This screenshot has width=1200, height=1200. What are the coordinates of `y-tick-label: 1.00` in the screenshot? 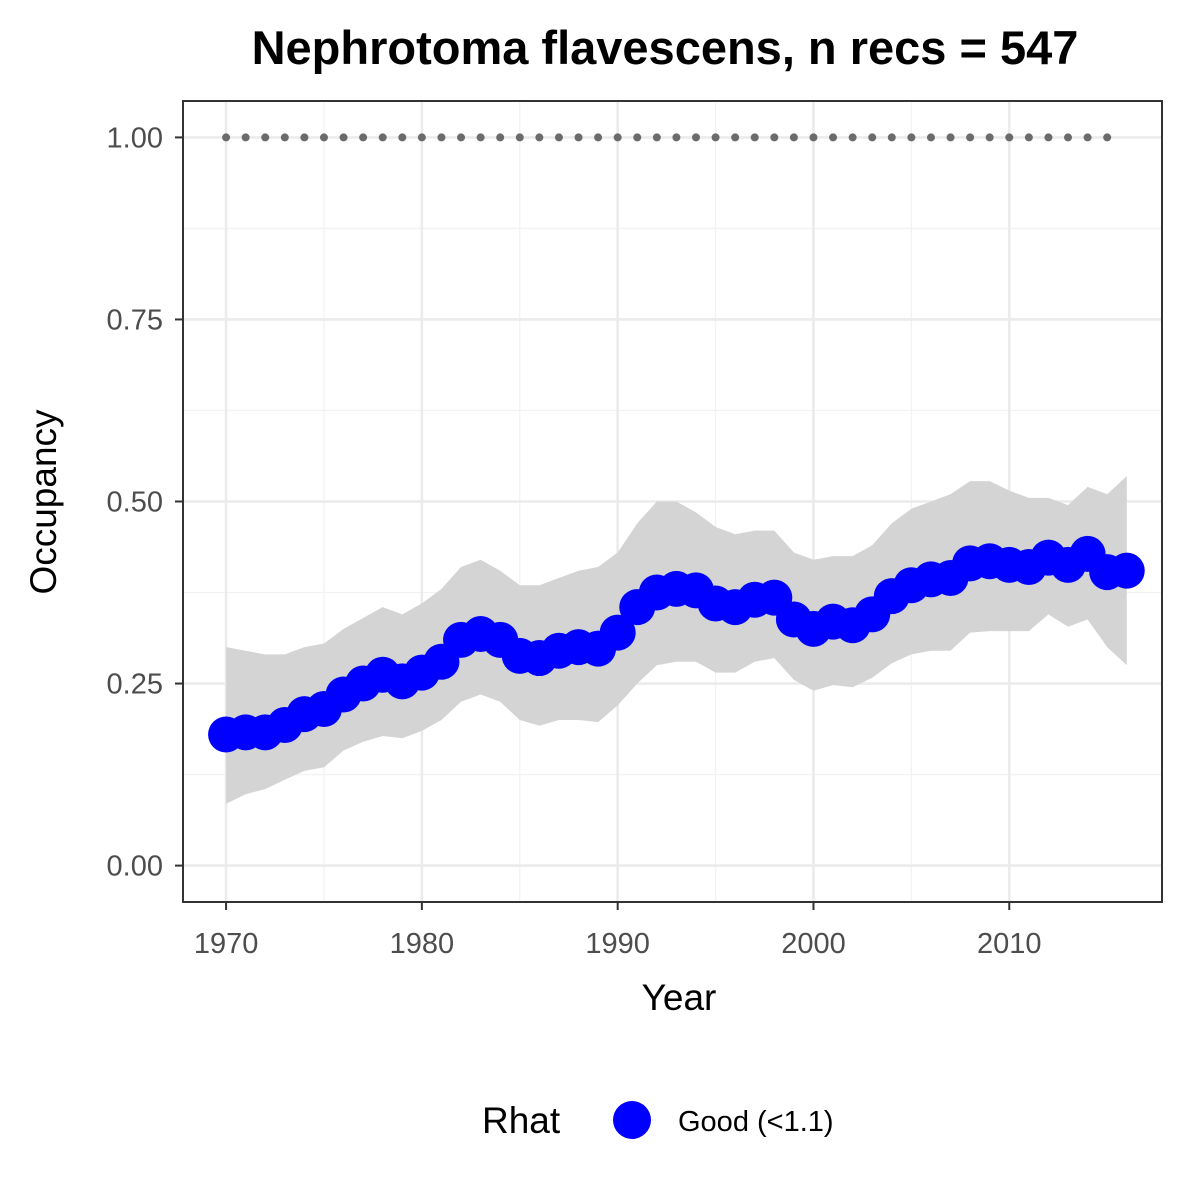 It's located at (135, 138).